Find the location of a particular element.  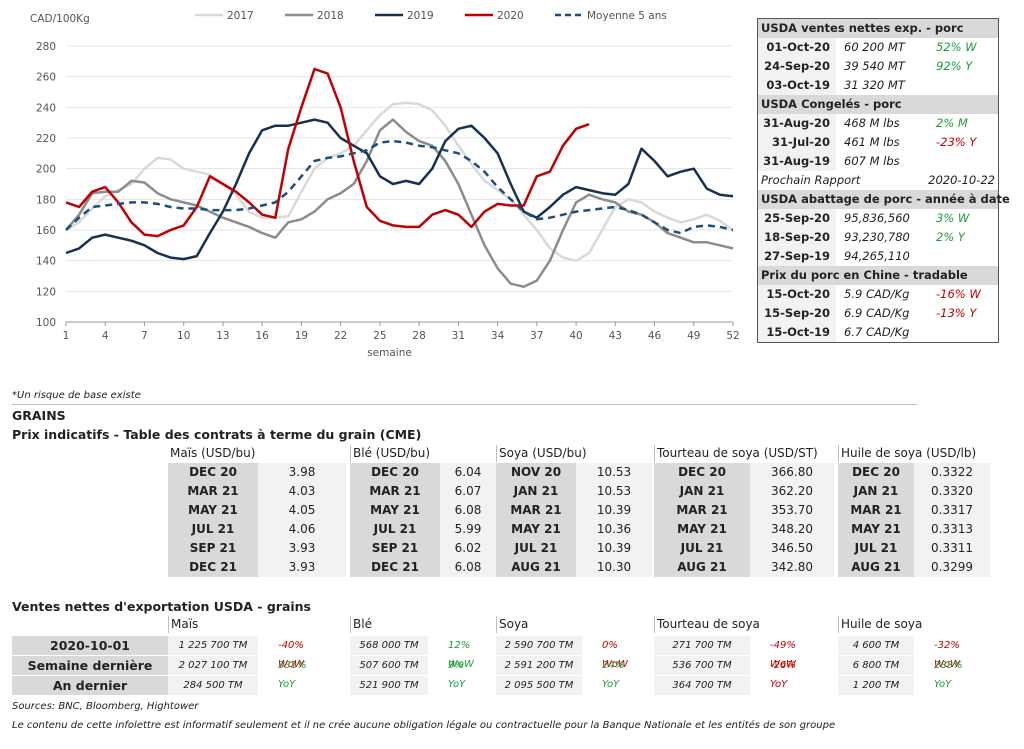

x-tick-label: 16 is located at coordinates (262, 336).